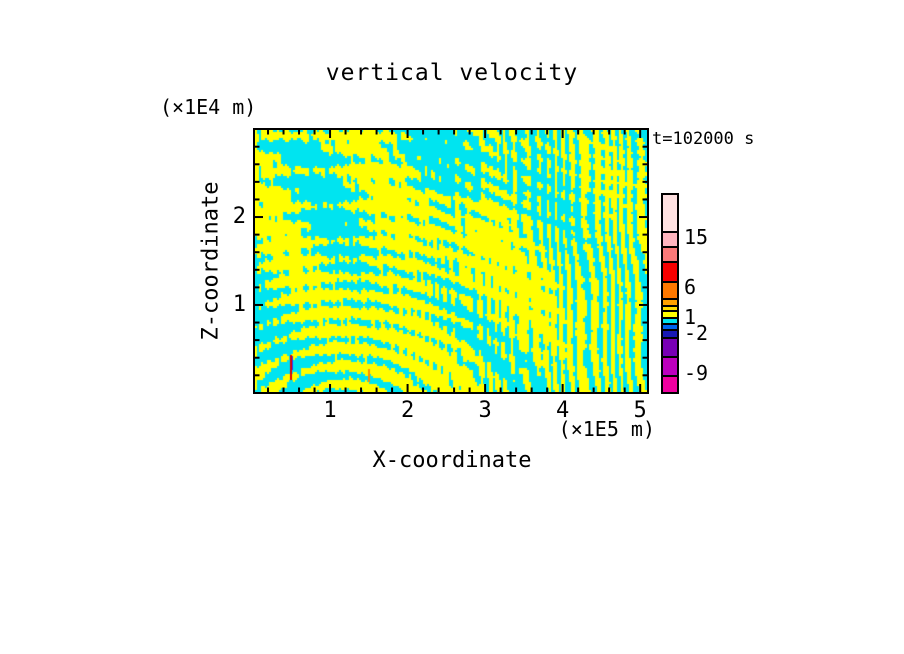  I want to click on x-axis-title: X-coordinate, so click(452, 460).